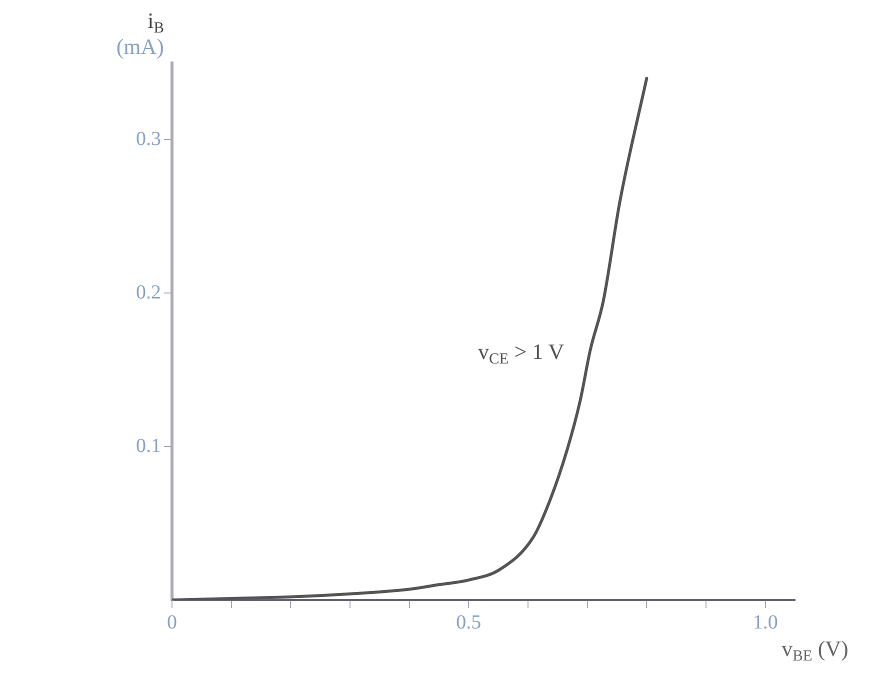  I want to click on x-tick-label: 0, so click(172, 622).